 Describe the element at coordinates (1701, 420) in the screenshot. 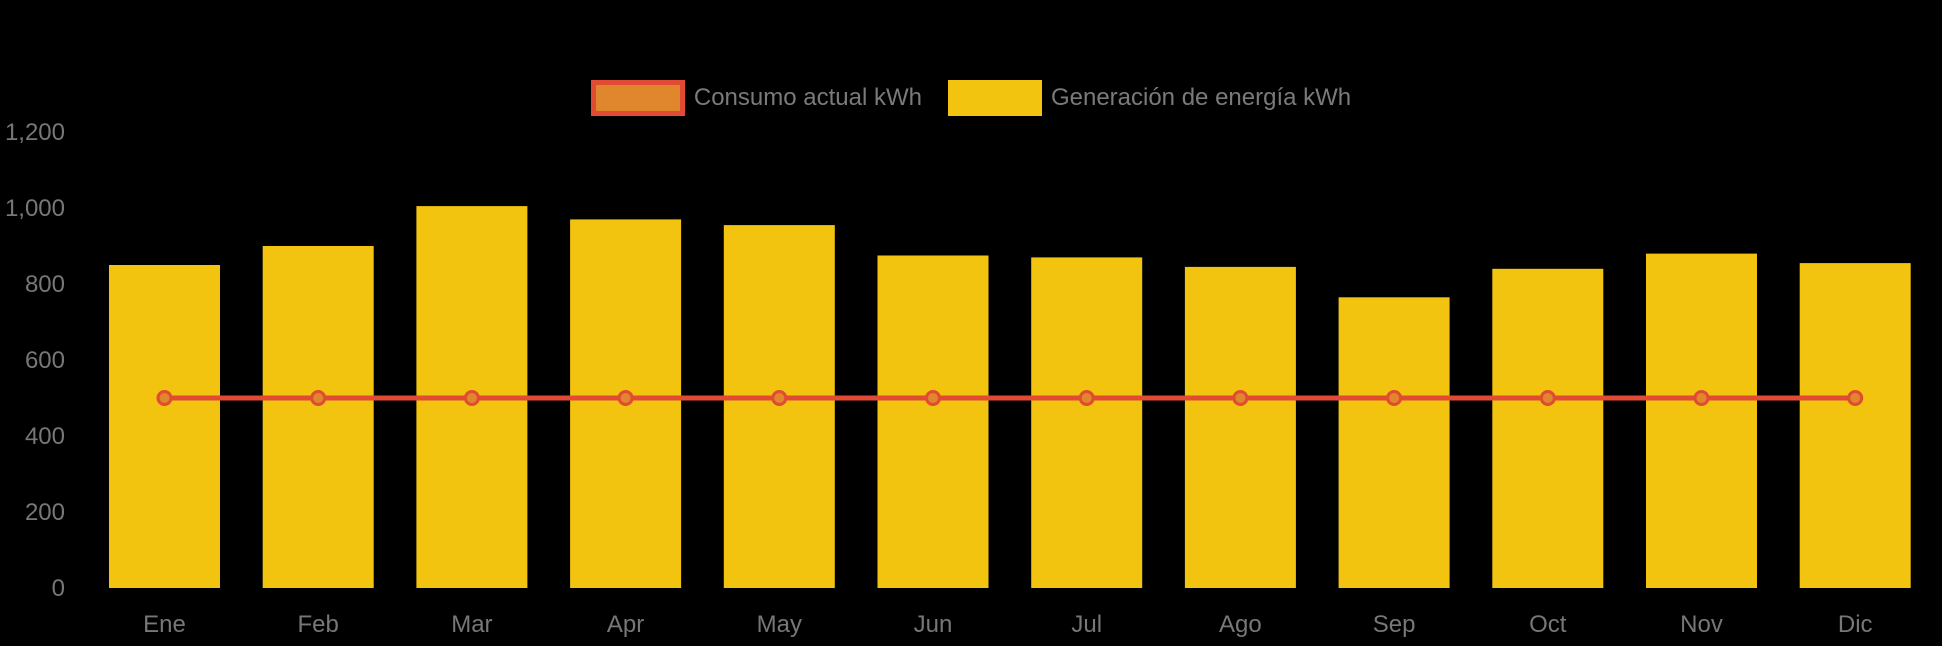

I see `bar-nov` at that location.